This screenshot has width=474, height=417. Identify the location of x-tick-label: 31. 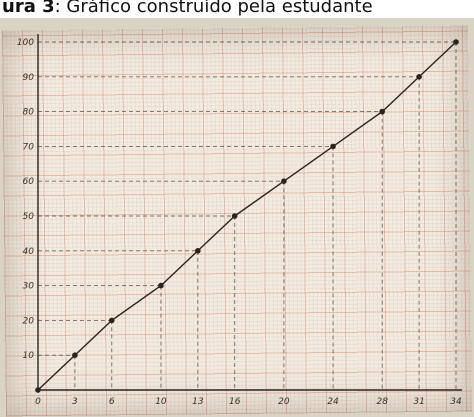
(418, 402).